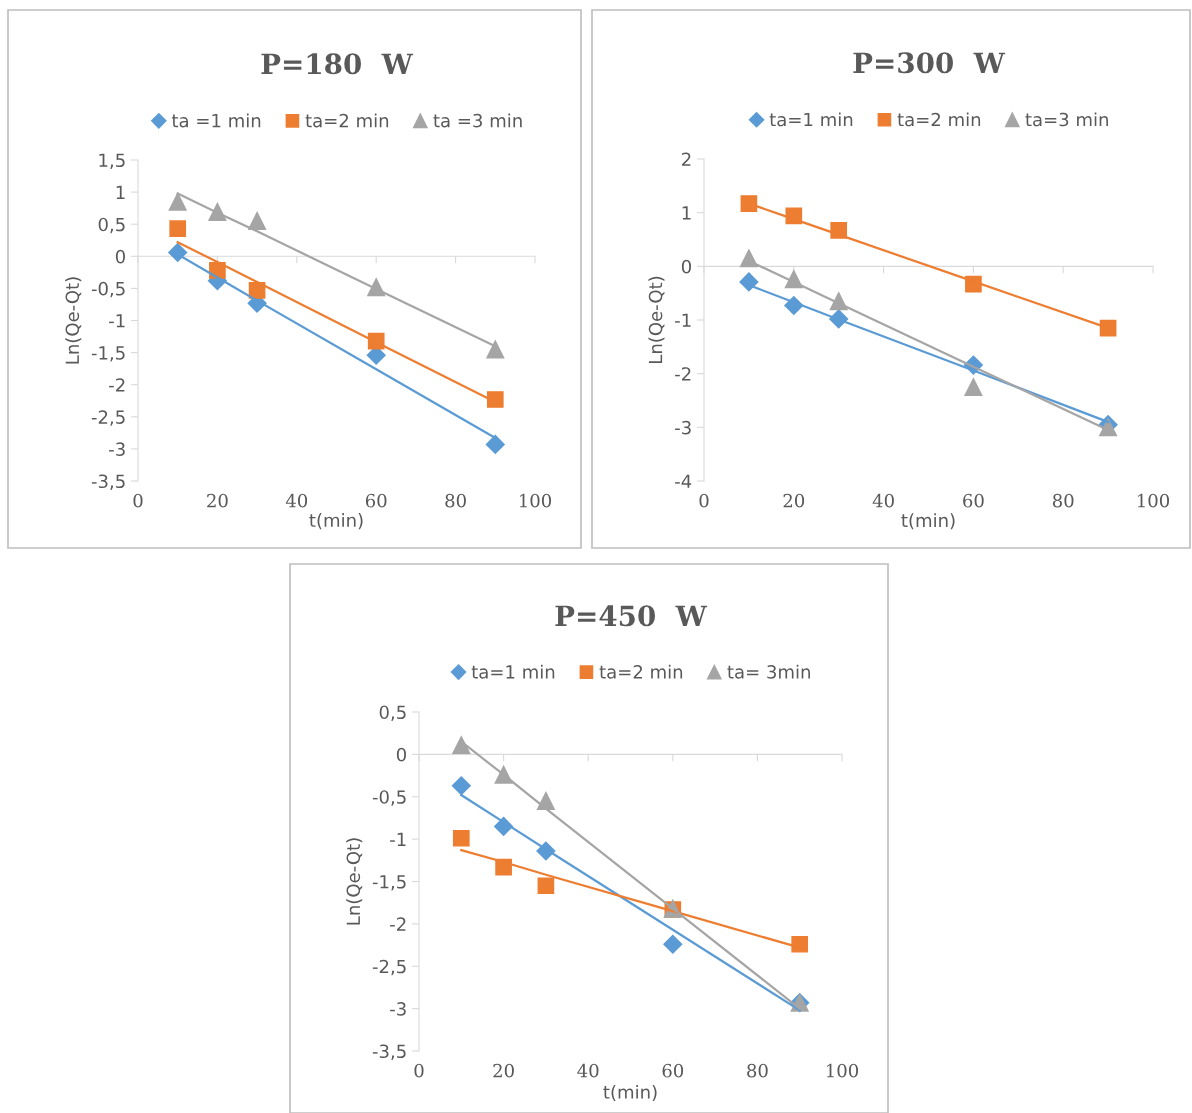 The height and width of the screenshot is (1113, 1192). I want to click on legend-label: ta =1 min, so click(216, 120).